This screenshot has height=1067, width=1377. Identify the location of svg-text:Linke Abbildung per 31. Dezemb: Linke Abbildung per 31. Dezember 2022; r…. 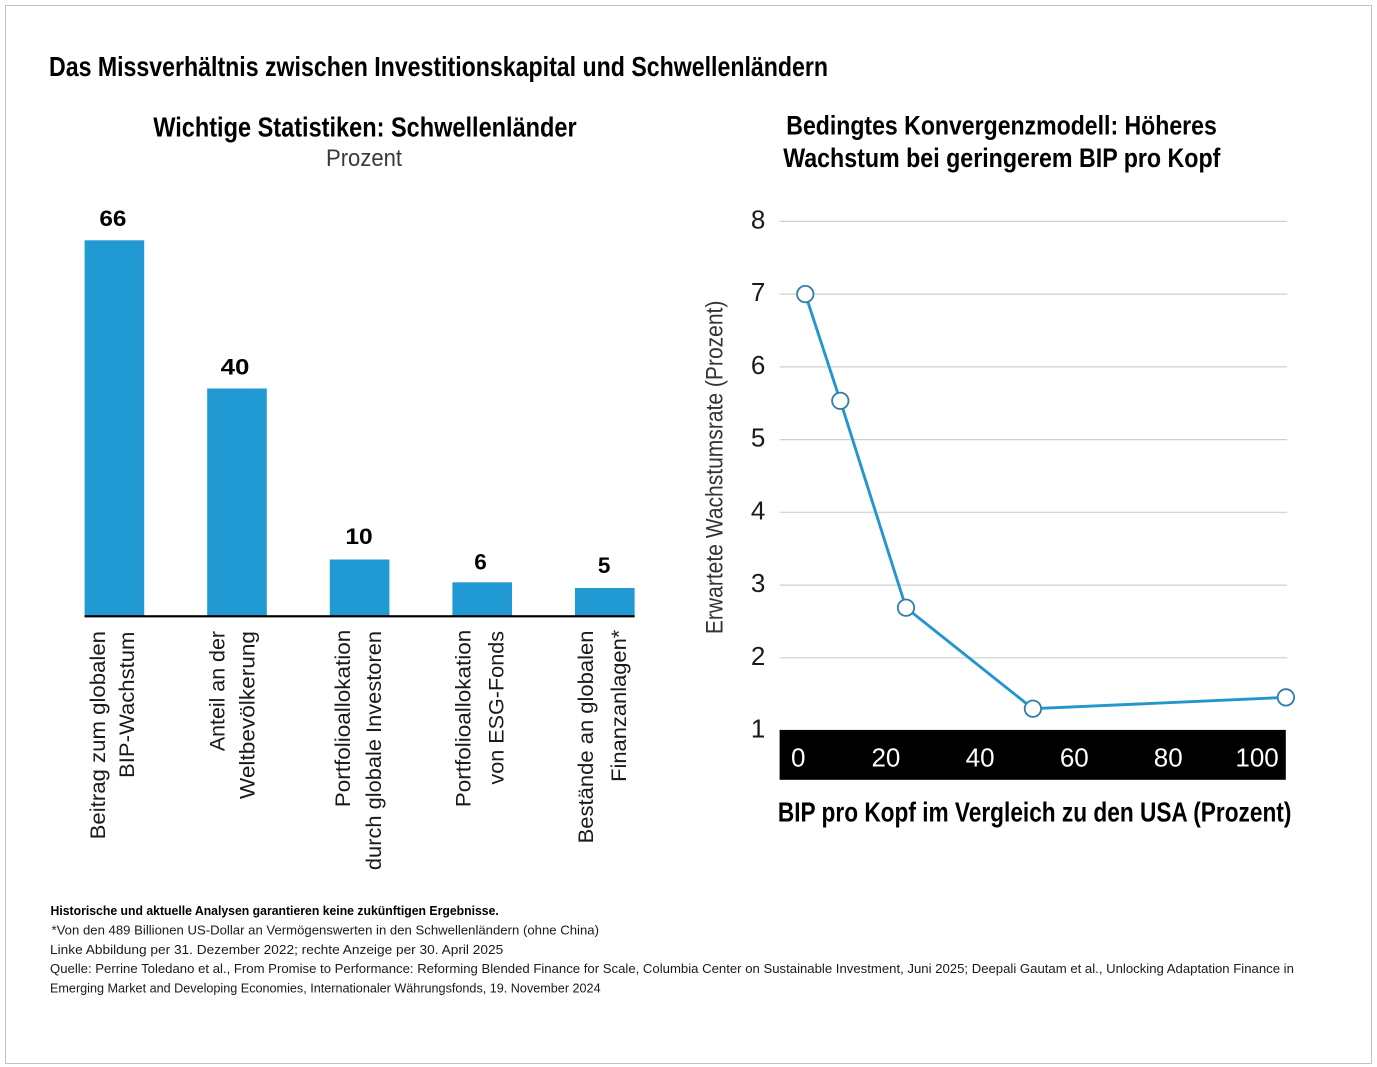
(276, 949).